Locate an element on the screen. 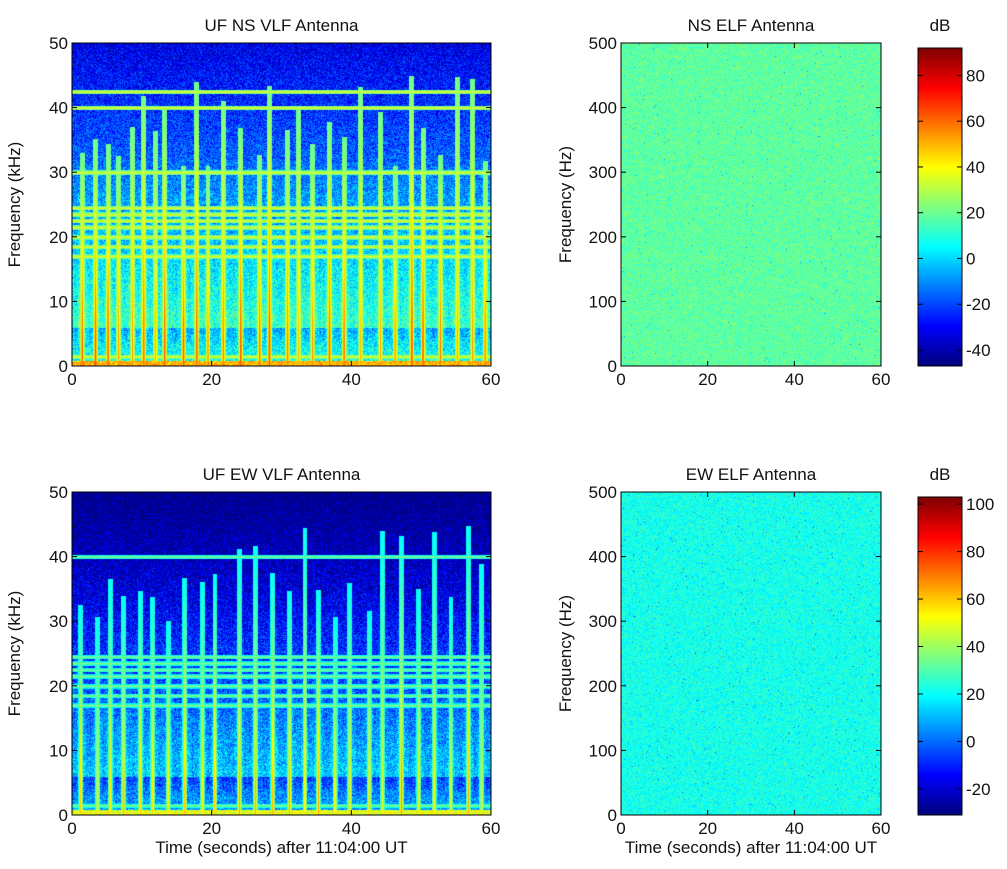  colorbar-ew: -20 0 20 40 60 80 100 dB is located at coordinates (955, 640).